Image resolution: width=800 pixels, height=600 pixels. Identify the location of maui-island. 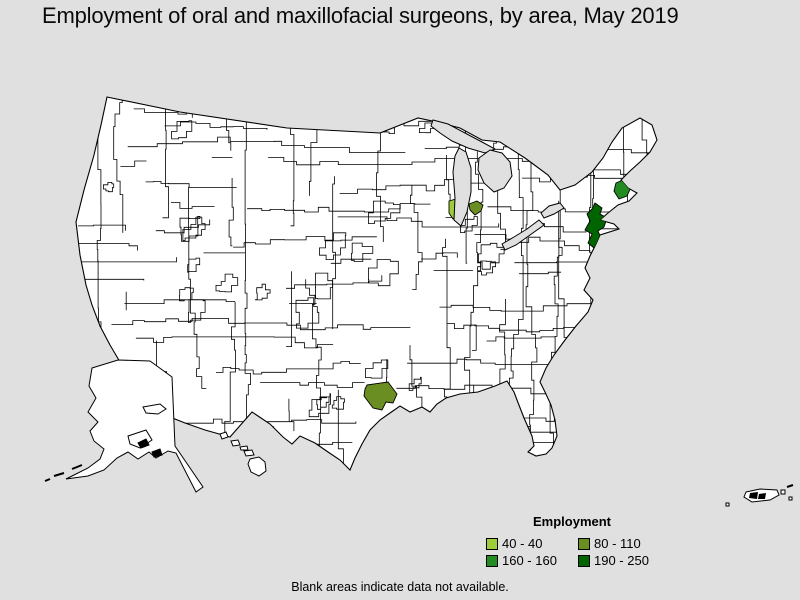
(249, 453).